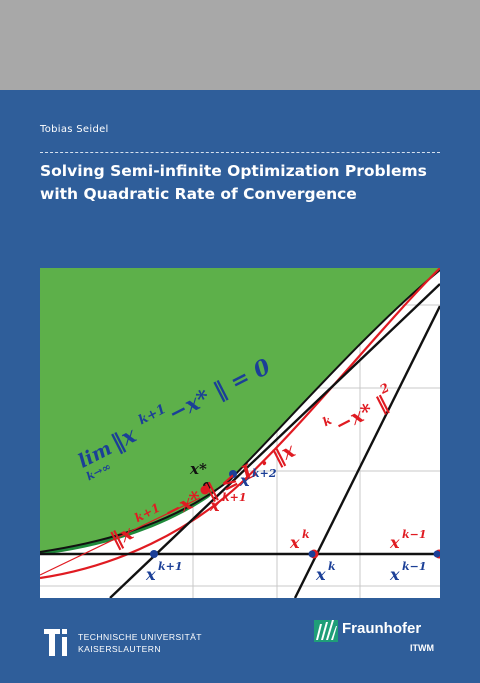 The image size is (480, 683). I want to click on tu-kaiserslautern-logo: TECHNISCHE UNIVERSITÄT KAISERSLAUTERN, so click(121, 643).